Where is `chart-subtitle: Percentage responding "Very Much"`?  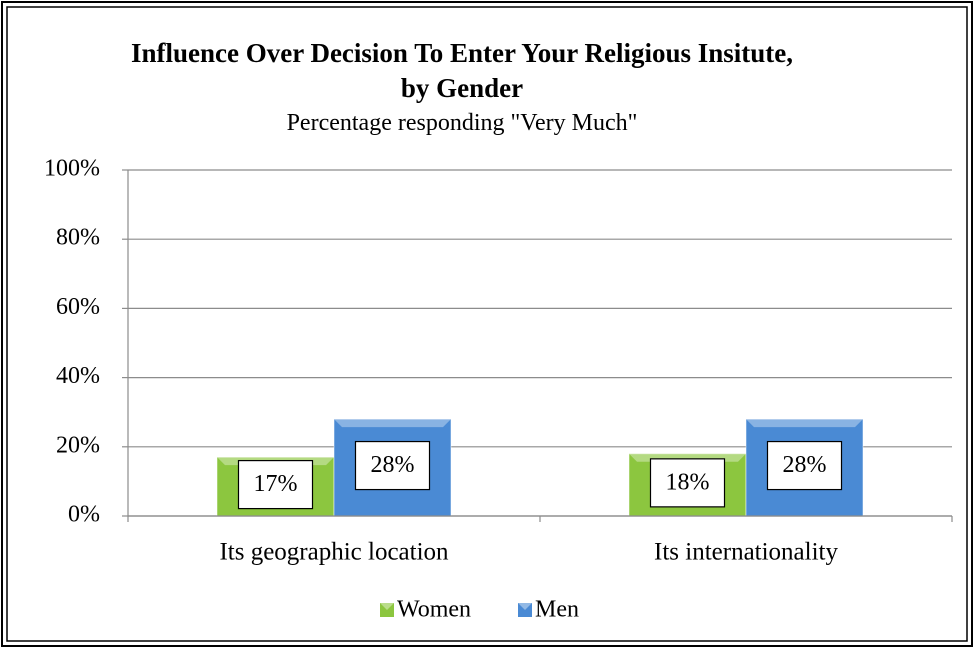
chart-subtitle: Percentage responding "Very Much" is located at coordinates (462, 123).